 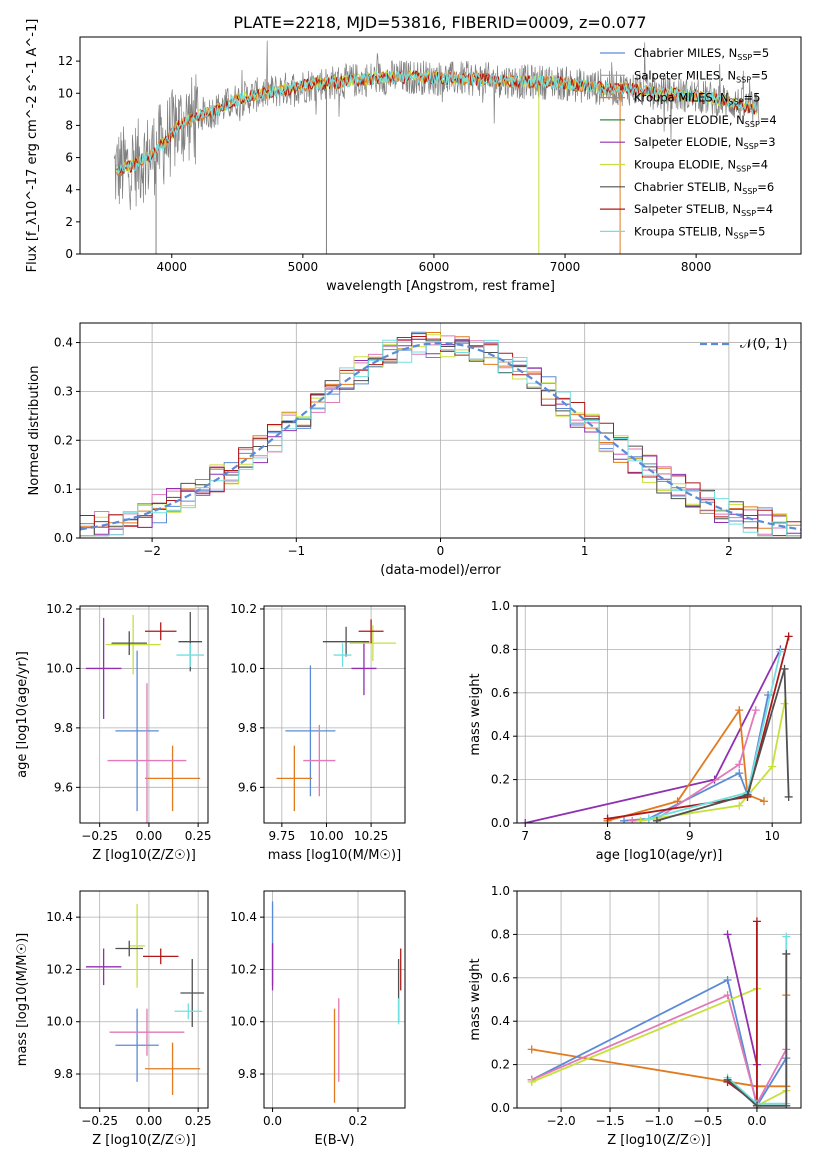 What do you see at coordinates (334, 855) in the screenshot?
I see `x-axis-label: mass [log10(M/M☉)]` at bounding box center [334, 855].